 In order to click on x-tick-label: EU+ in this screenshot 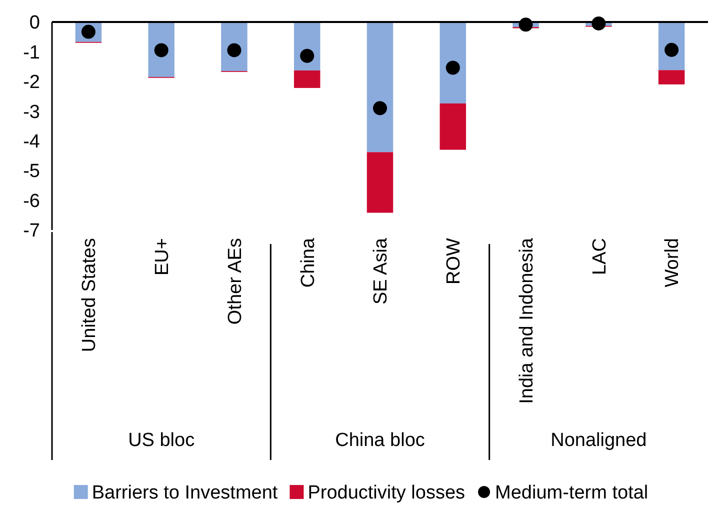, I will do `click(162, 257)`.